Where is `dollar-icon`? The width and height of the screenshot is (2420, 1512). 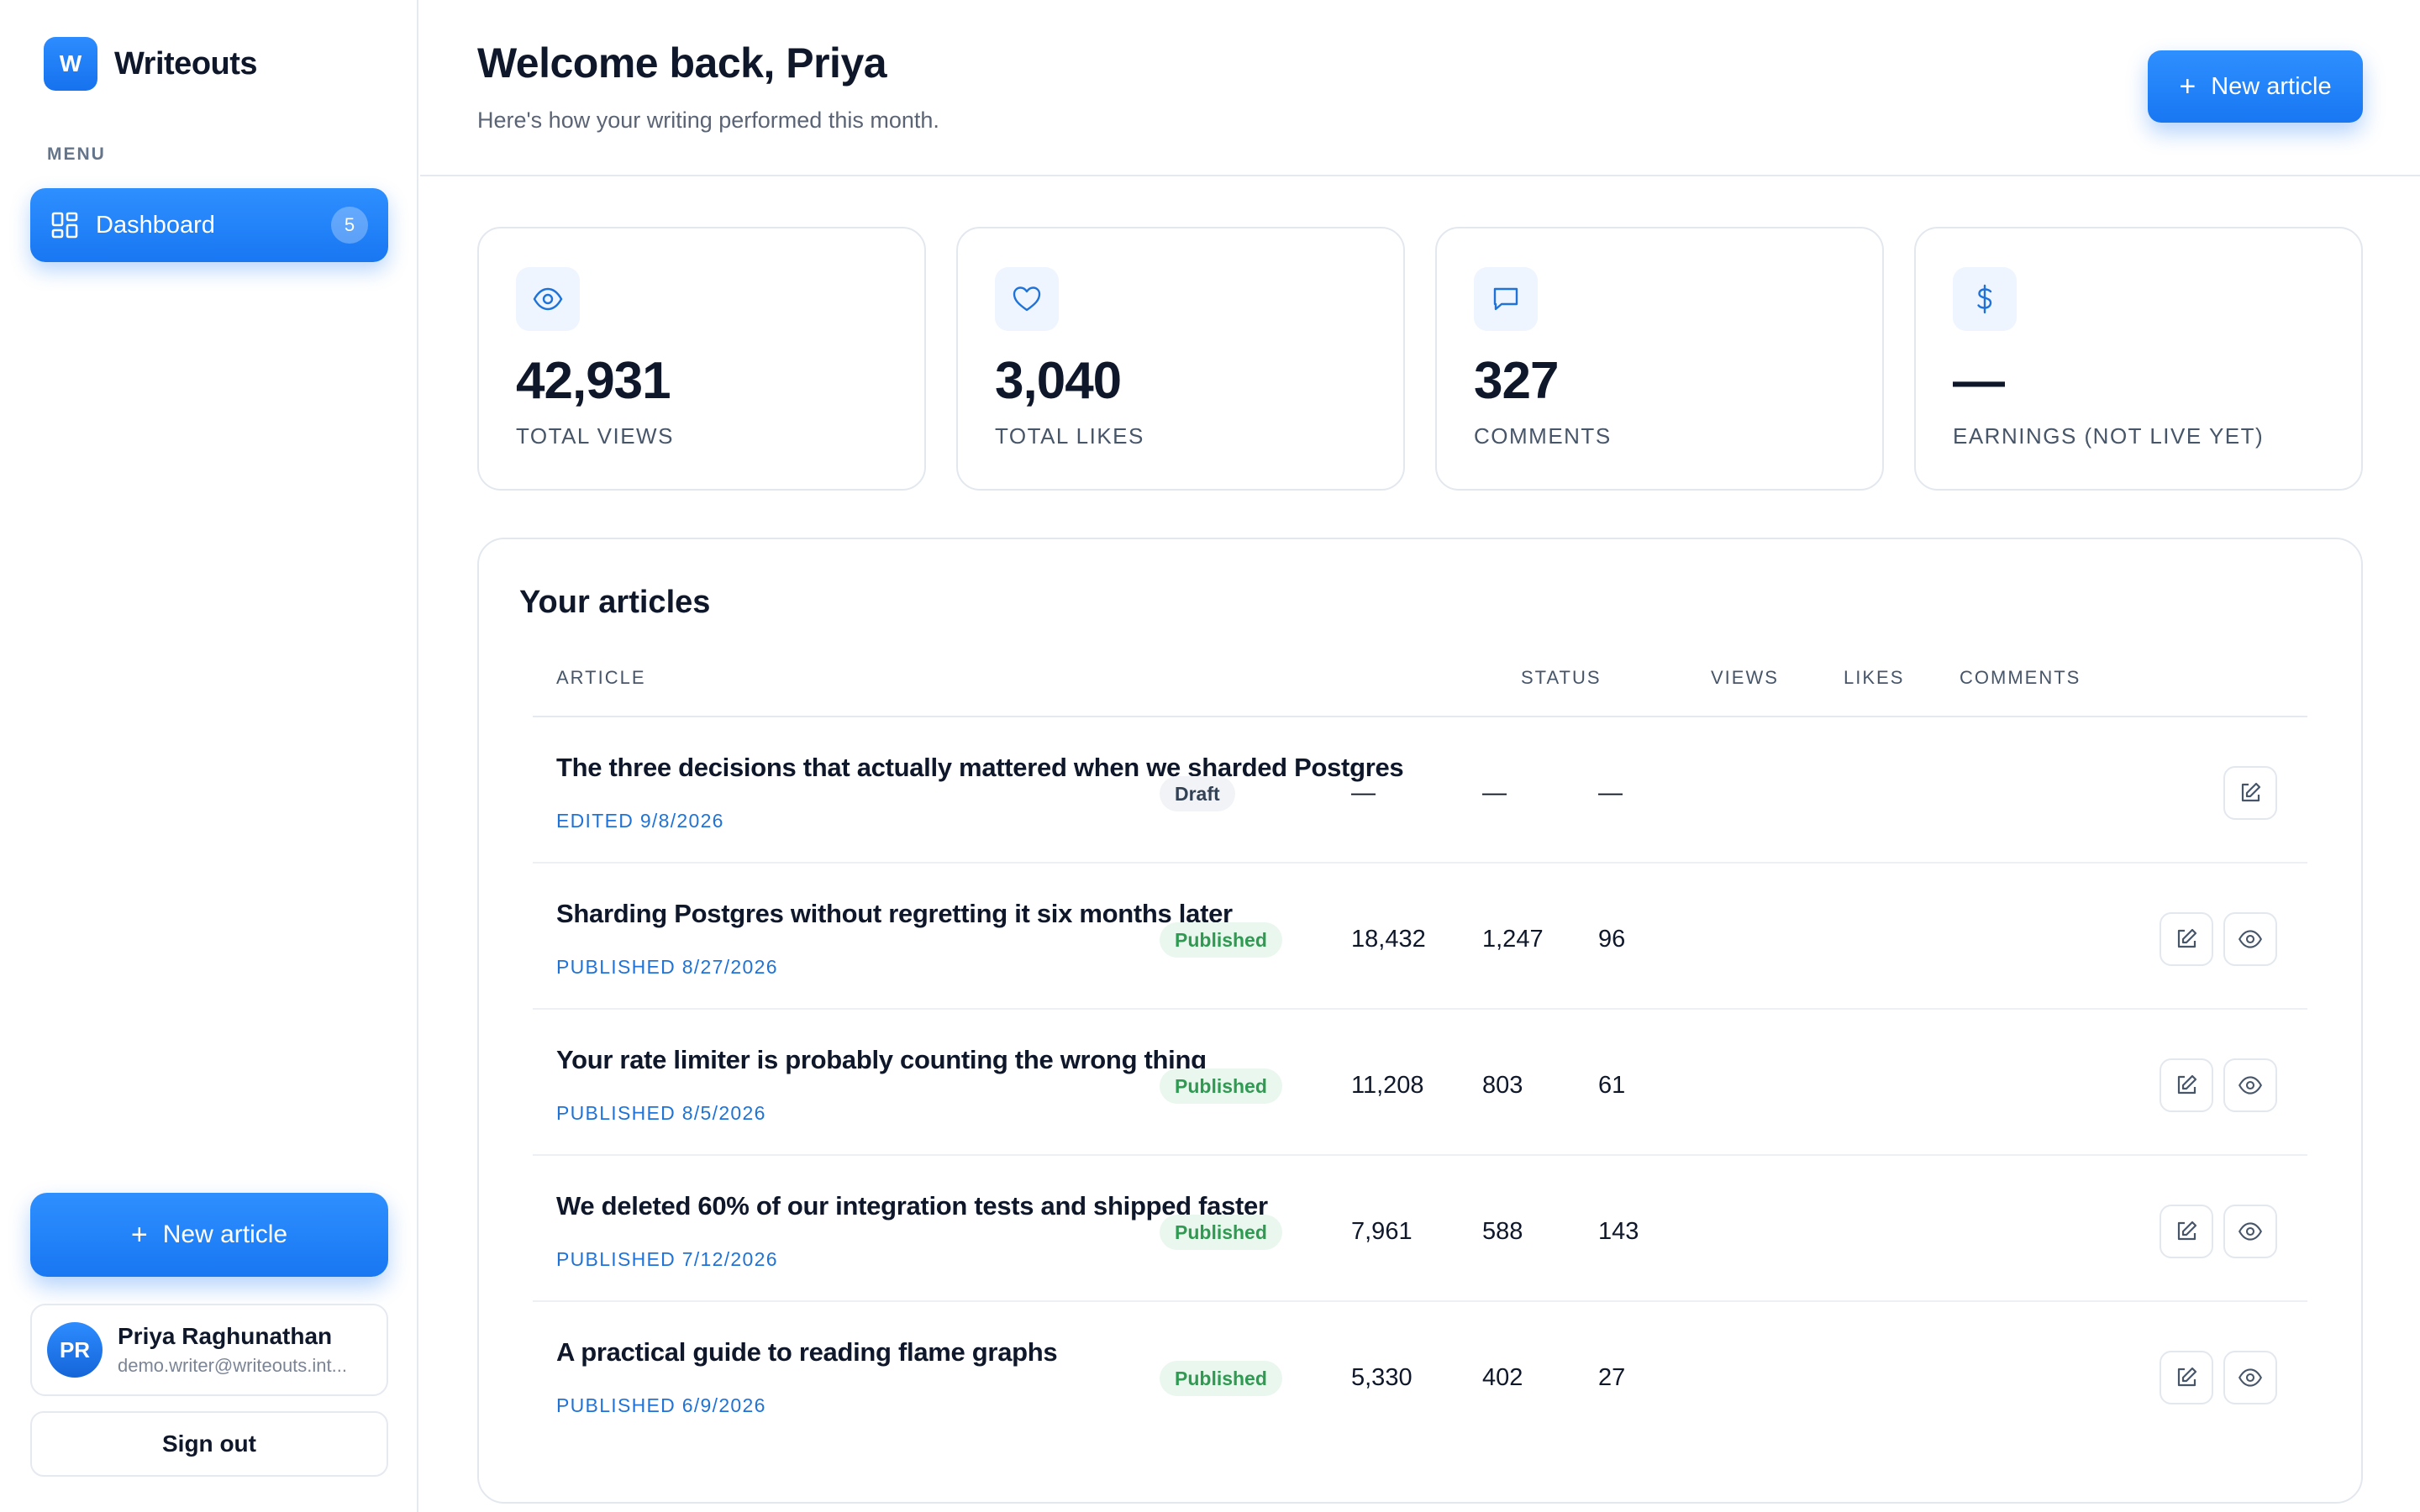
dollar-icon is located at coordinates (1985, 299).